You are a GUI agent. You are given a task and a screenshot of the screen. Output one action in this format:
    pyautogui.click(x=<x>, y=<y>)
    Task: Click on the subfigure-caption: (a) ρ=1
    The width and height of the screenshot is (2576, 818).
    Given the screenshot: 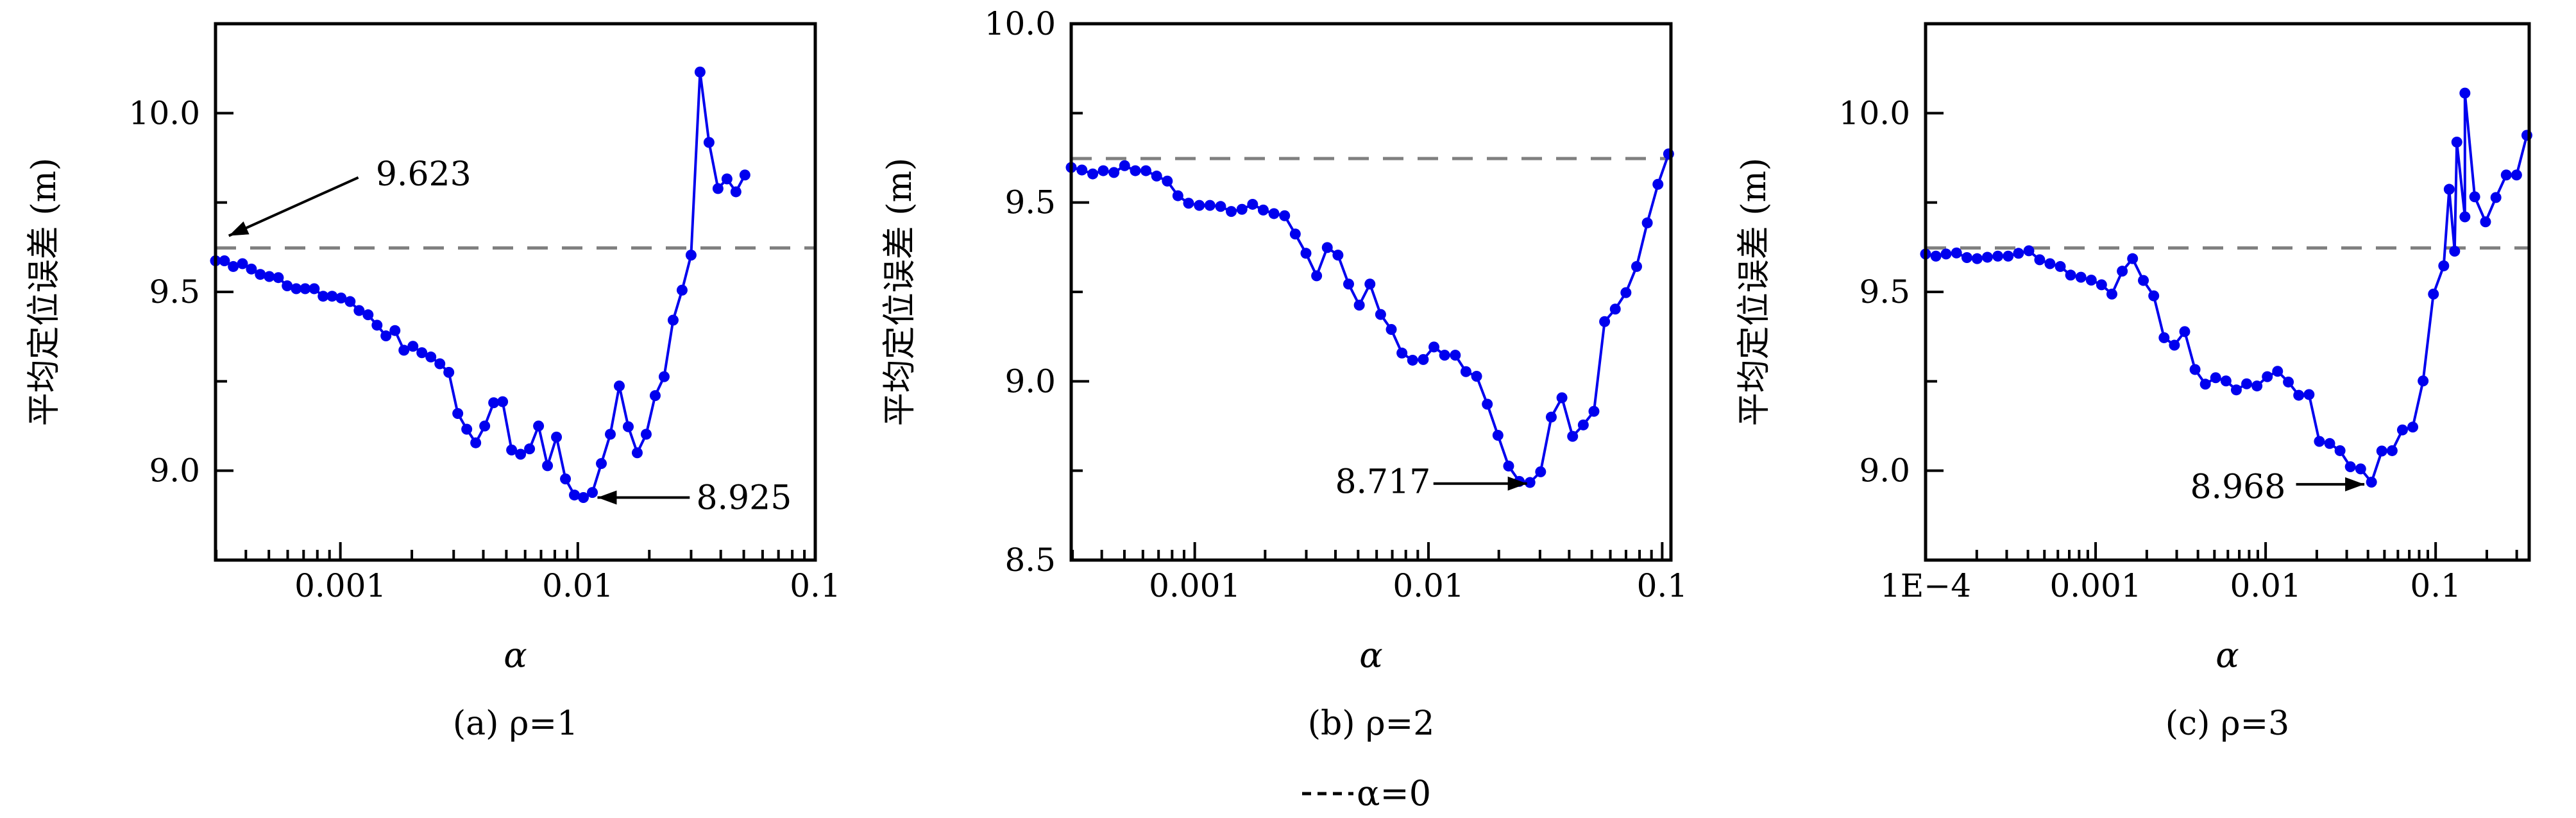 What is the action you would take?
    pyautogui.click(x=515, y=724)
    